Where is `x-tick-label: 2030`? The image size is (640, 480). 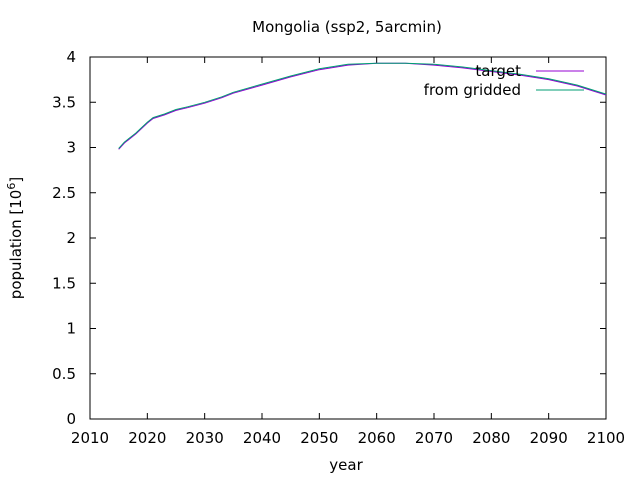
x-tick-label: 2030 is located at coordinates (205, 438).